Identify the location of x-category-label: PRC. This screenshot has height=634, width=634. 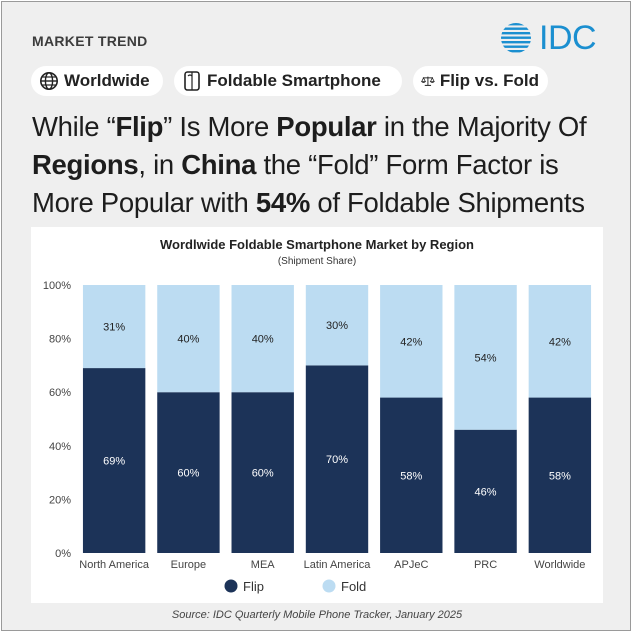
(485, 565).